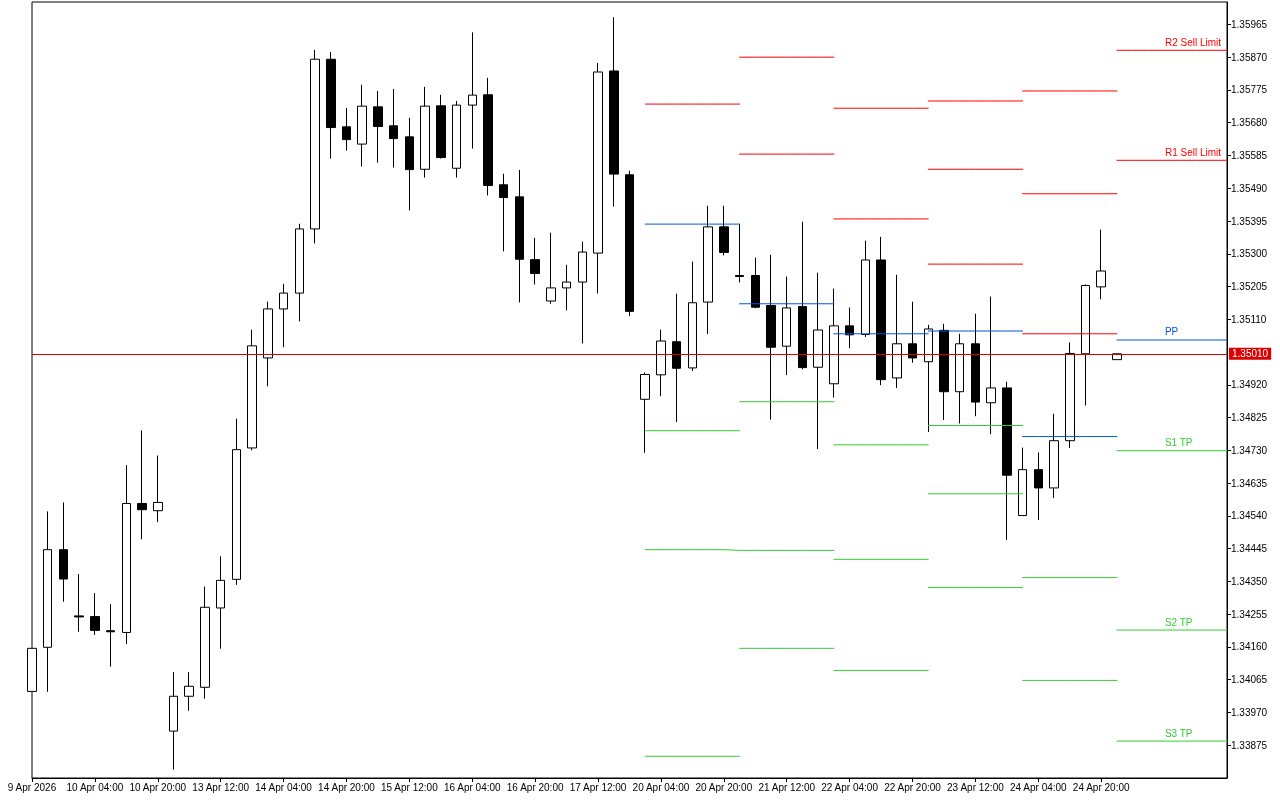 Image resolution: width=1280 pixels, height=800 pixels. Describe the element at coordinates (32, 787) in the screenshot. I see `x-tick-label: 9 Apr 2026` at that location.